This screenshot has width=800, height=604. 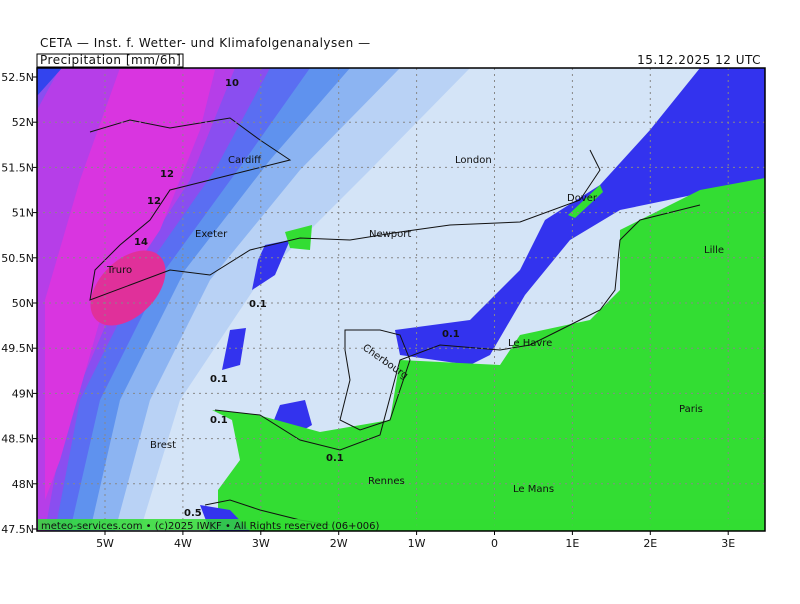 What do you see at coordinates (261, 543) in the screenshot?
I see `lon-tick-label: 3W` at bounding box center [261, 543].